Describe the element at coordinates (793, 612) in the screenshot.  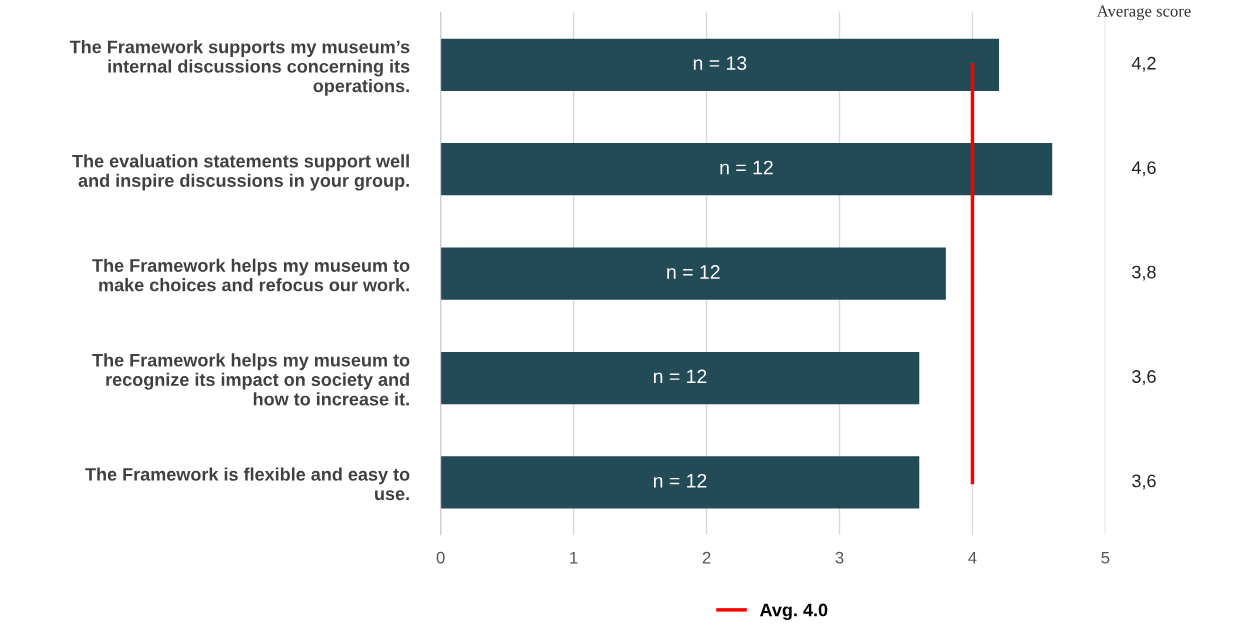
I see `legend-label: Avg. 4.0` at that location.